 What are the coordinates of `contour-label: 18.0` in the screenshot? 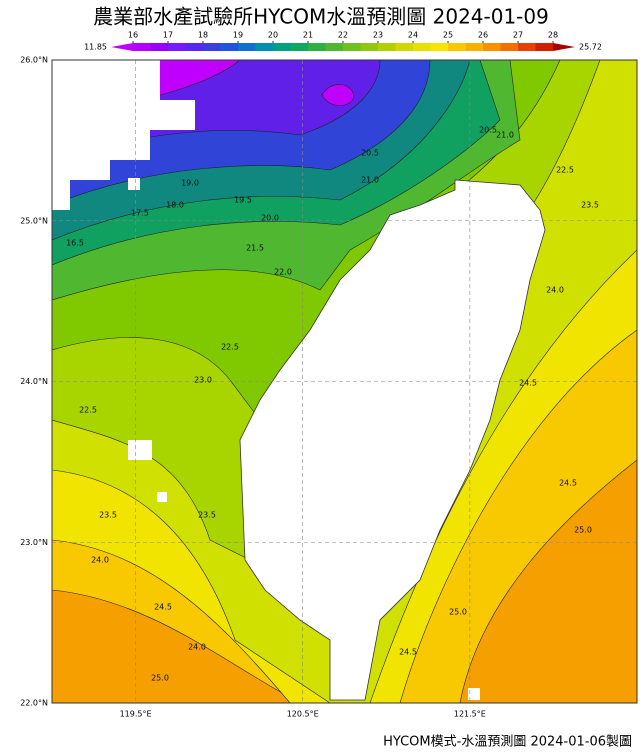 It's located at (175, 205).